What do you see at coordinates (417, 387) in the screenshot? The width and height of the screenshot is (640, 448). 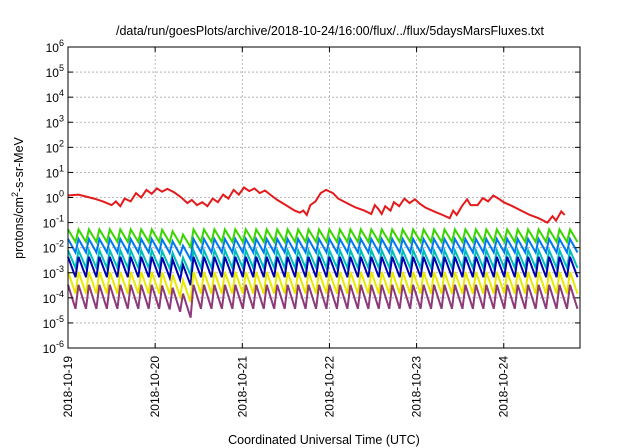 I see `x-tick-label: 2018-10-23` at bounding box center [417, 387].